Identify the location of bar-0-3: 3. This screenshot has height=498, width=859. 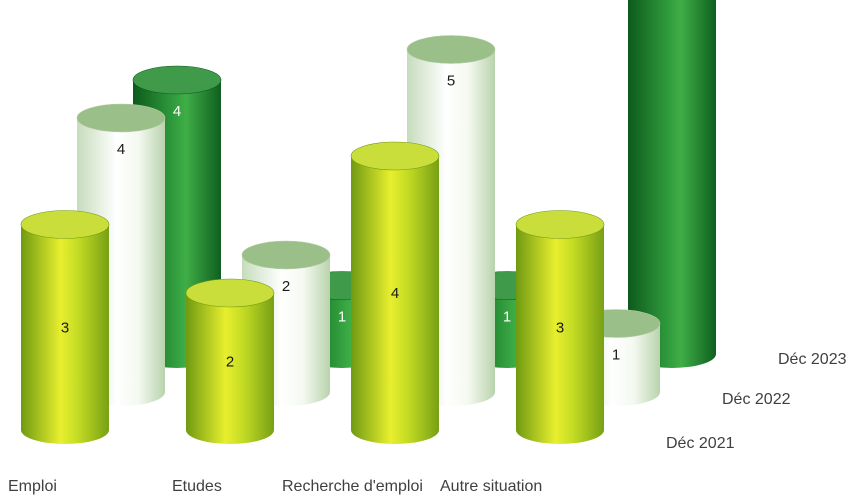
(560, 327).